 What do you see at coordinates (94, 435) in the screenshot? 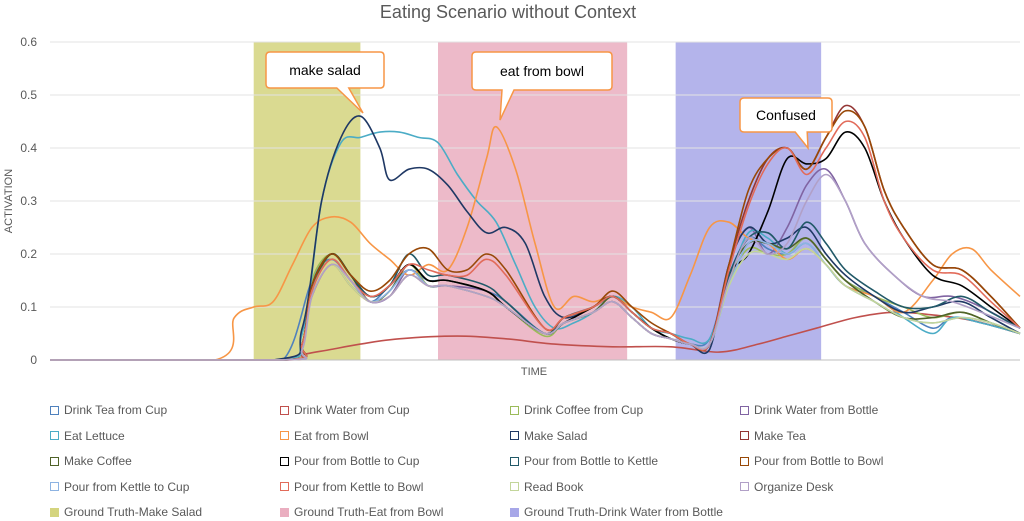
I see `legend-label: Eat Lettuce` at bounding box center [94, 435].